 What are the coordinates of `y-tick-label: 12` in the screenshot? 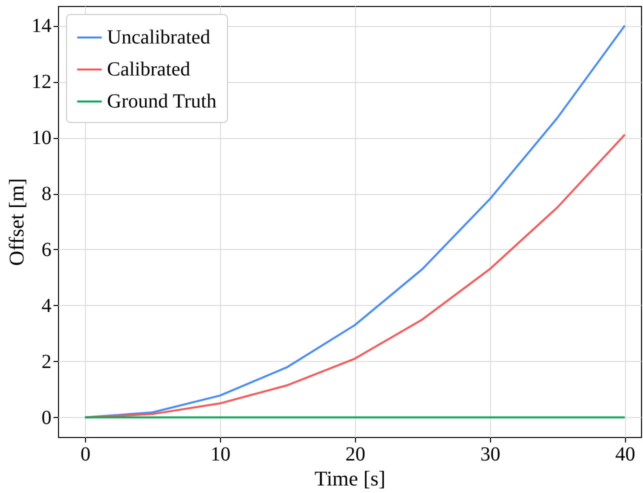 It's located at (42, 82).